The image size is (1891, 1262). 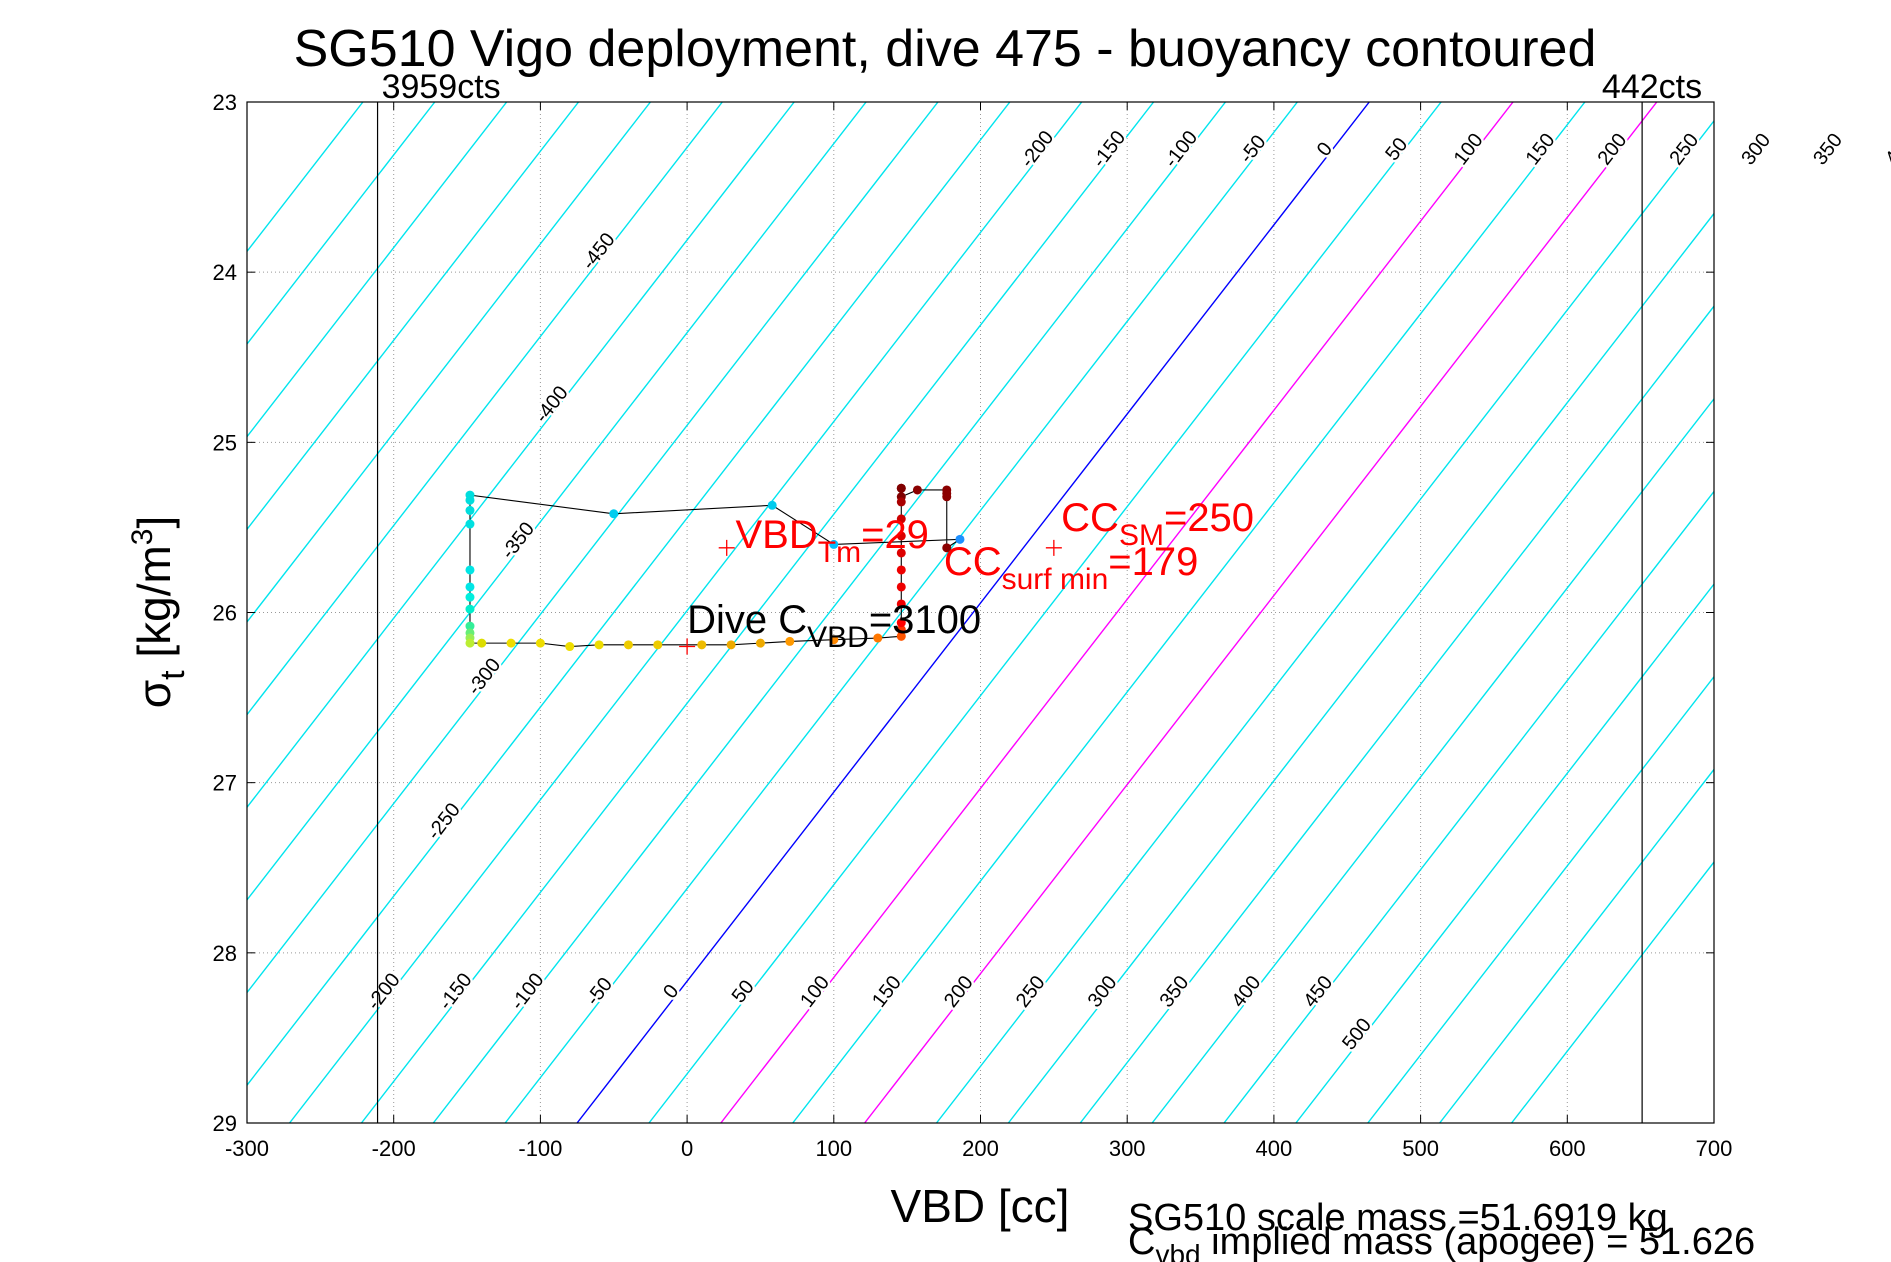 What do you see at coordinates (225, 442) in the screenshot?
I see `y-tick-label: 25` at bounding box center [225, 442].